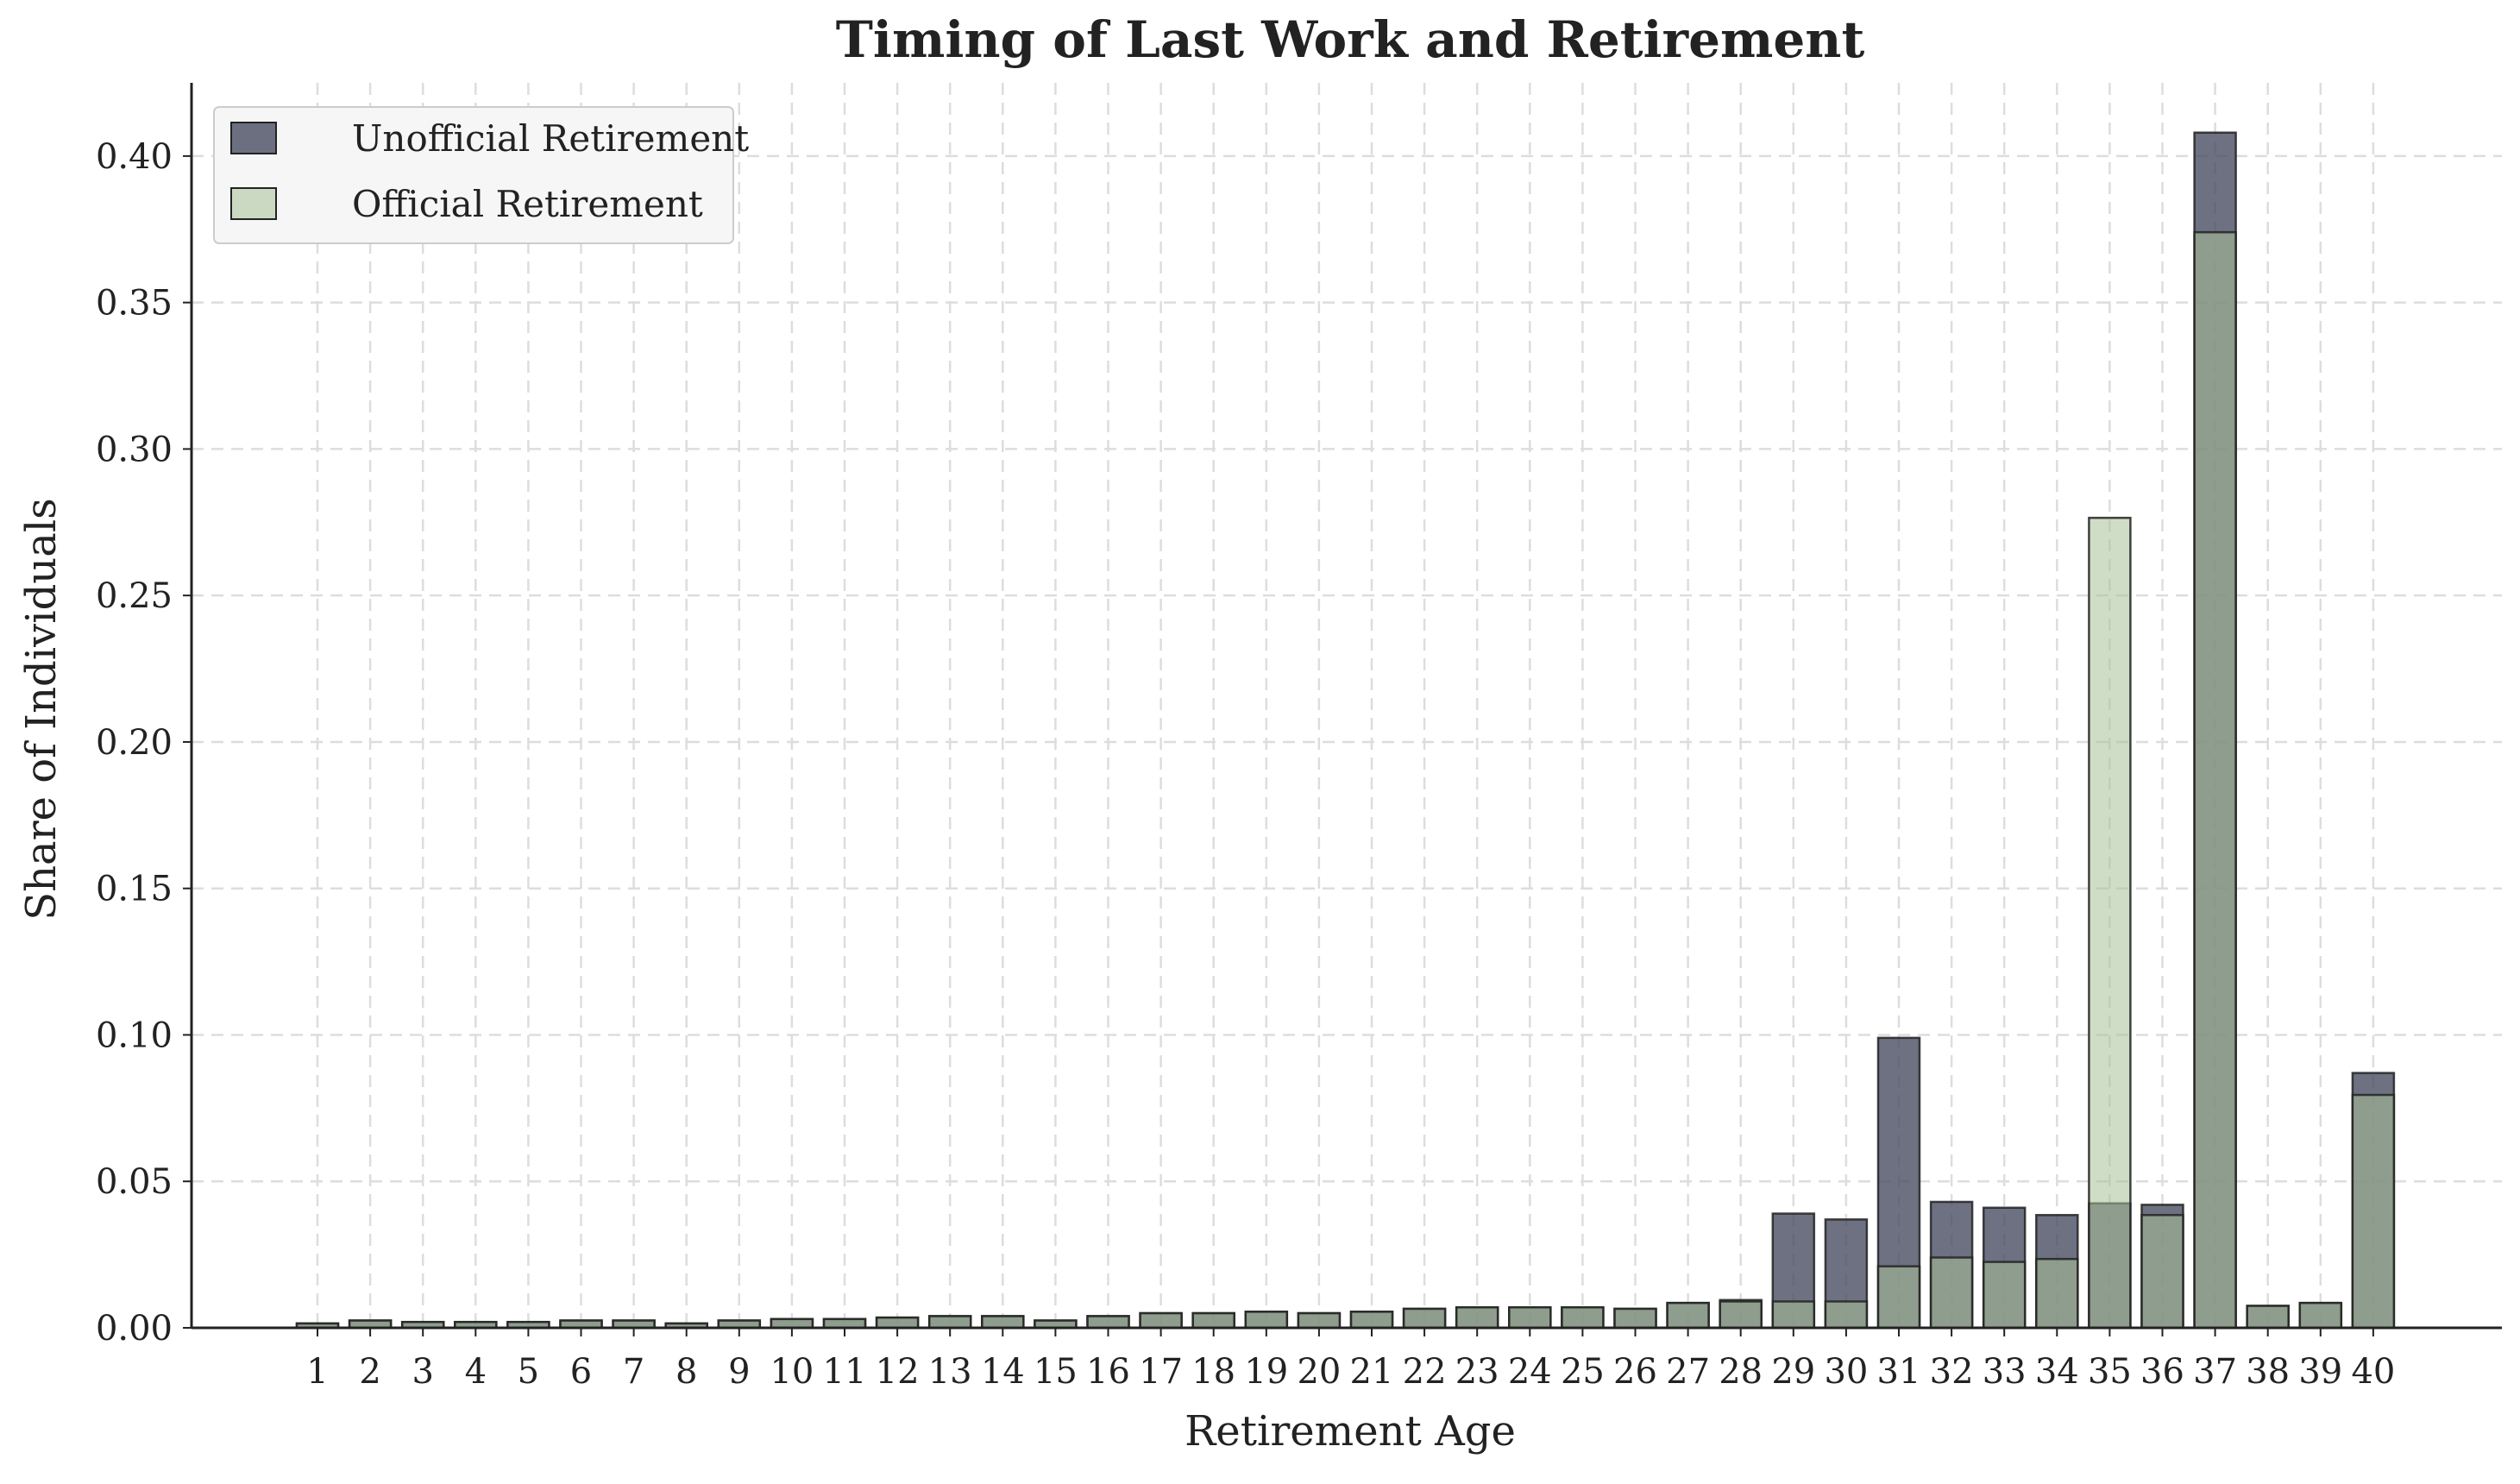 The width and height of the screenshot is (2520, 1484). What do you see at coordinates (1530, 1372) in the screenshot?
I see `x-tick-label: 24` at bounding box center [1530, 1372].